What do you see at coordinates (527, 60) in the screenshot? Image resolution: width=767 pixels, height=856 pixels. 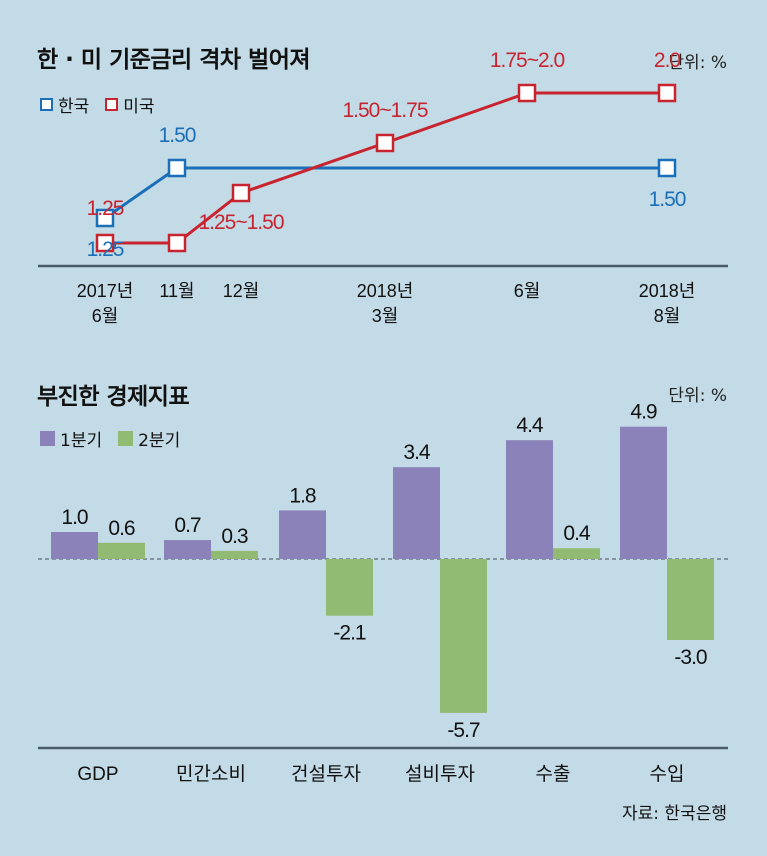 I see `data-label: 1.75~2.0` at bounding box center [527, 60].